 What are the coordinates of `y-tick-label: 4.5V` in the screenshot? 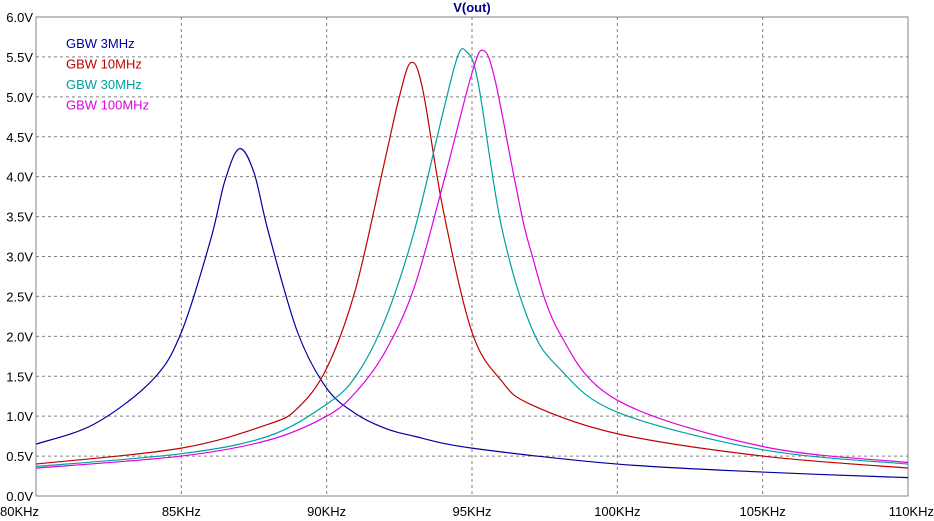 It's located at (19, 137).